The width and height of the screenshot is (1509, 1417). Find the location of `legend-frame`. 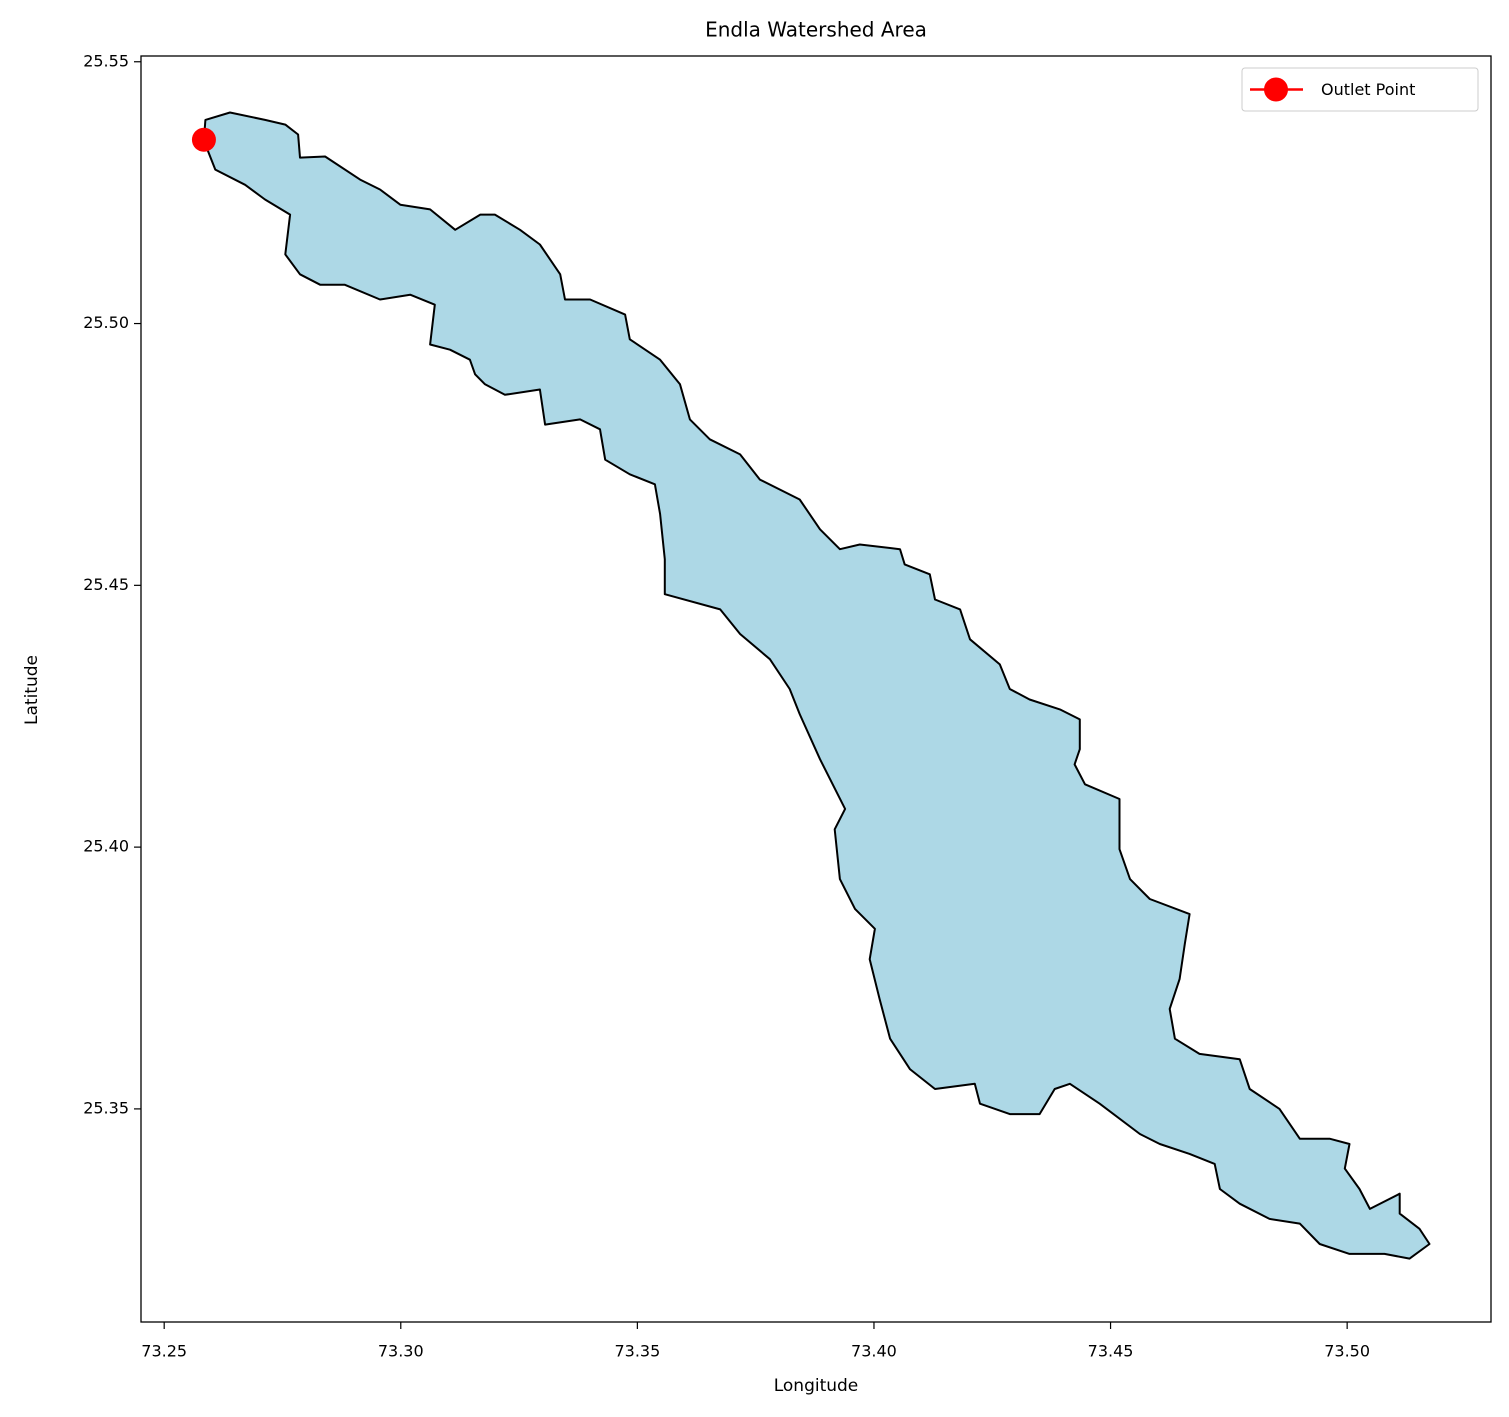

legend-frame is located at coordinates (1360, 89).